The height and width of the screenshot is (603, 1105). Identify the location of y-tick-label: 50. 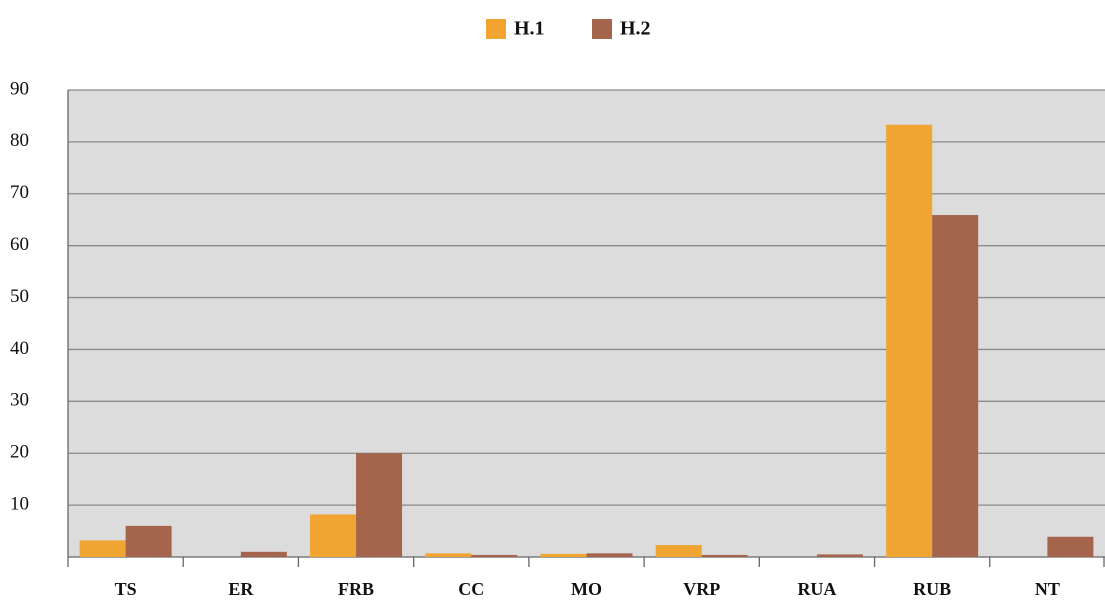
(19, 296).